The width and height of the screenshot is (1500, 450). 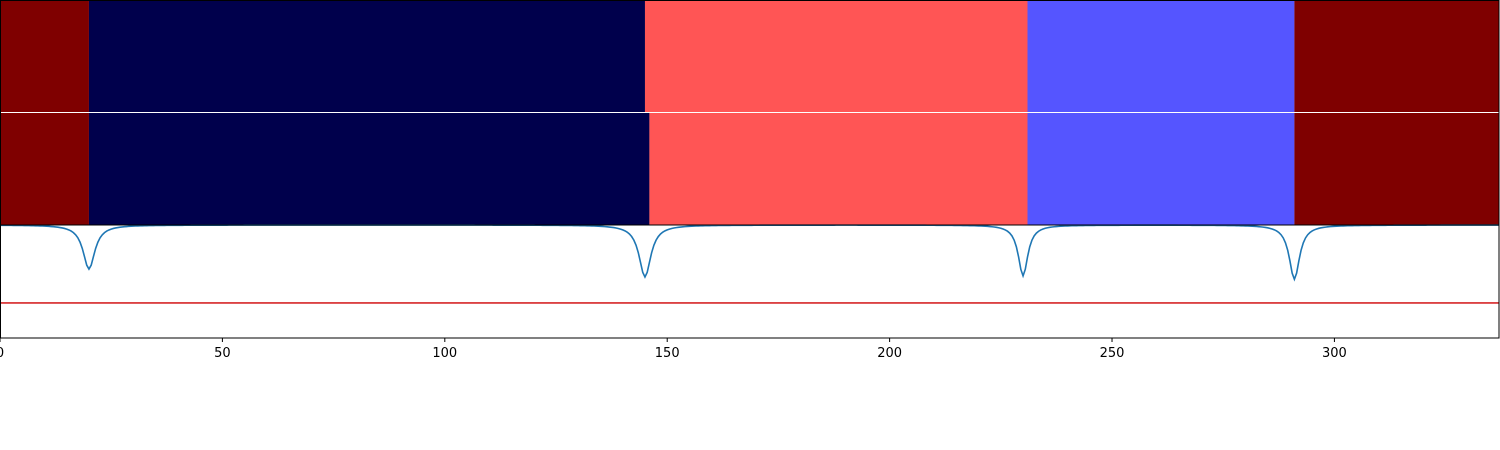 What do you see at coordinates (1112, 353) in the screenshot?
I see `x-tick-label-250: 250` at bounding box center [1112, 353].